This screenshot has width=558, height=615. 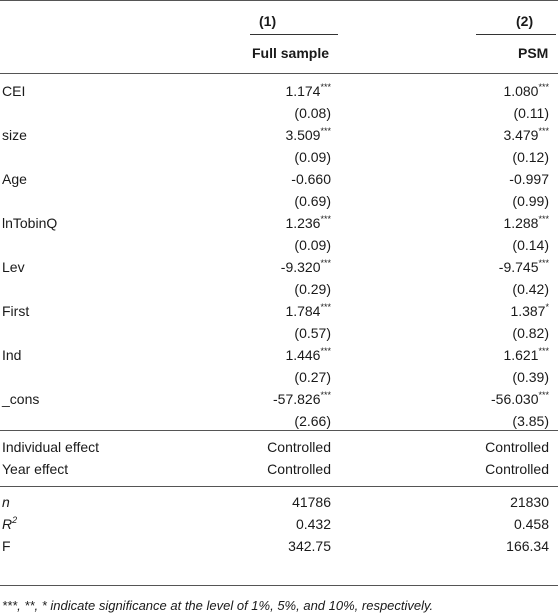 I want to click on coef-full-sample: 1.174***, so click(x=308, y=91).